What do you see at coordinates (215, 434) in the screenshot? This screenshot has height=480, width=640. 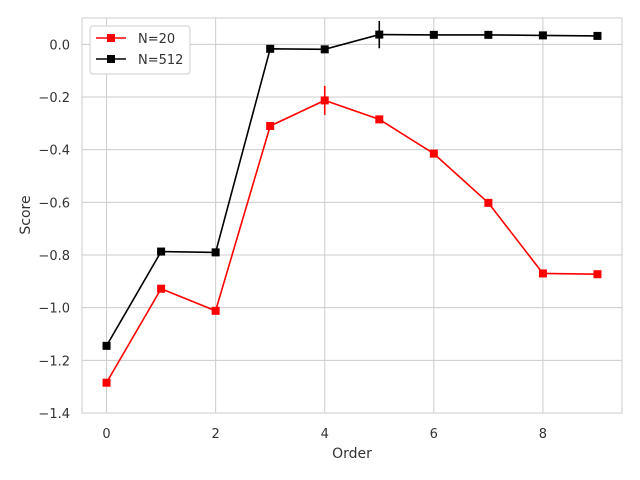 I see `x-tick-label: 2` at bounding box center [215, 434].